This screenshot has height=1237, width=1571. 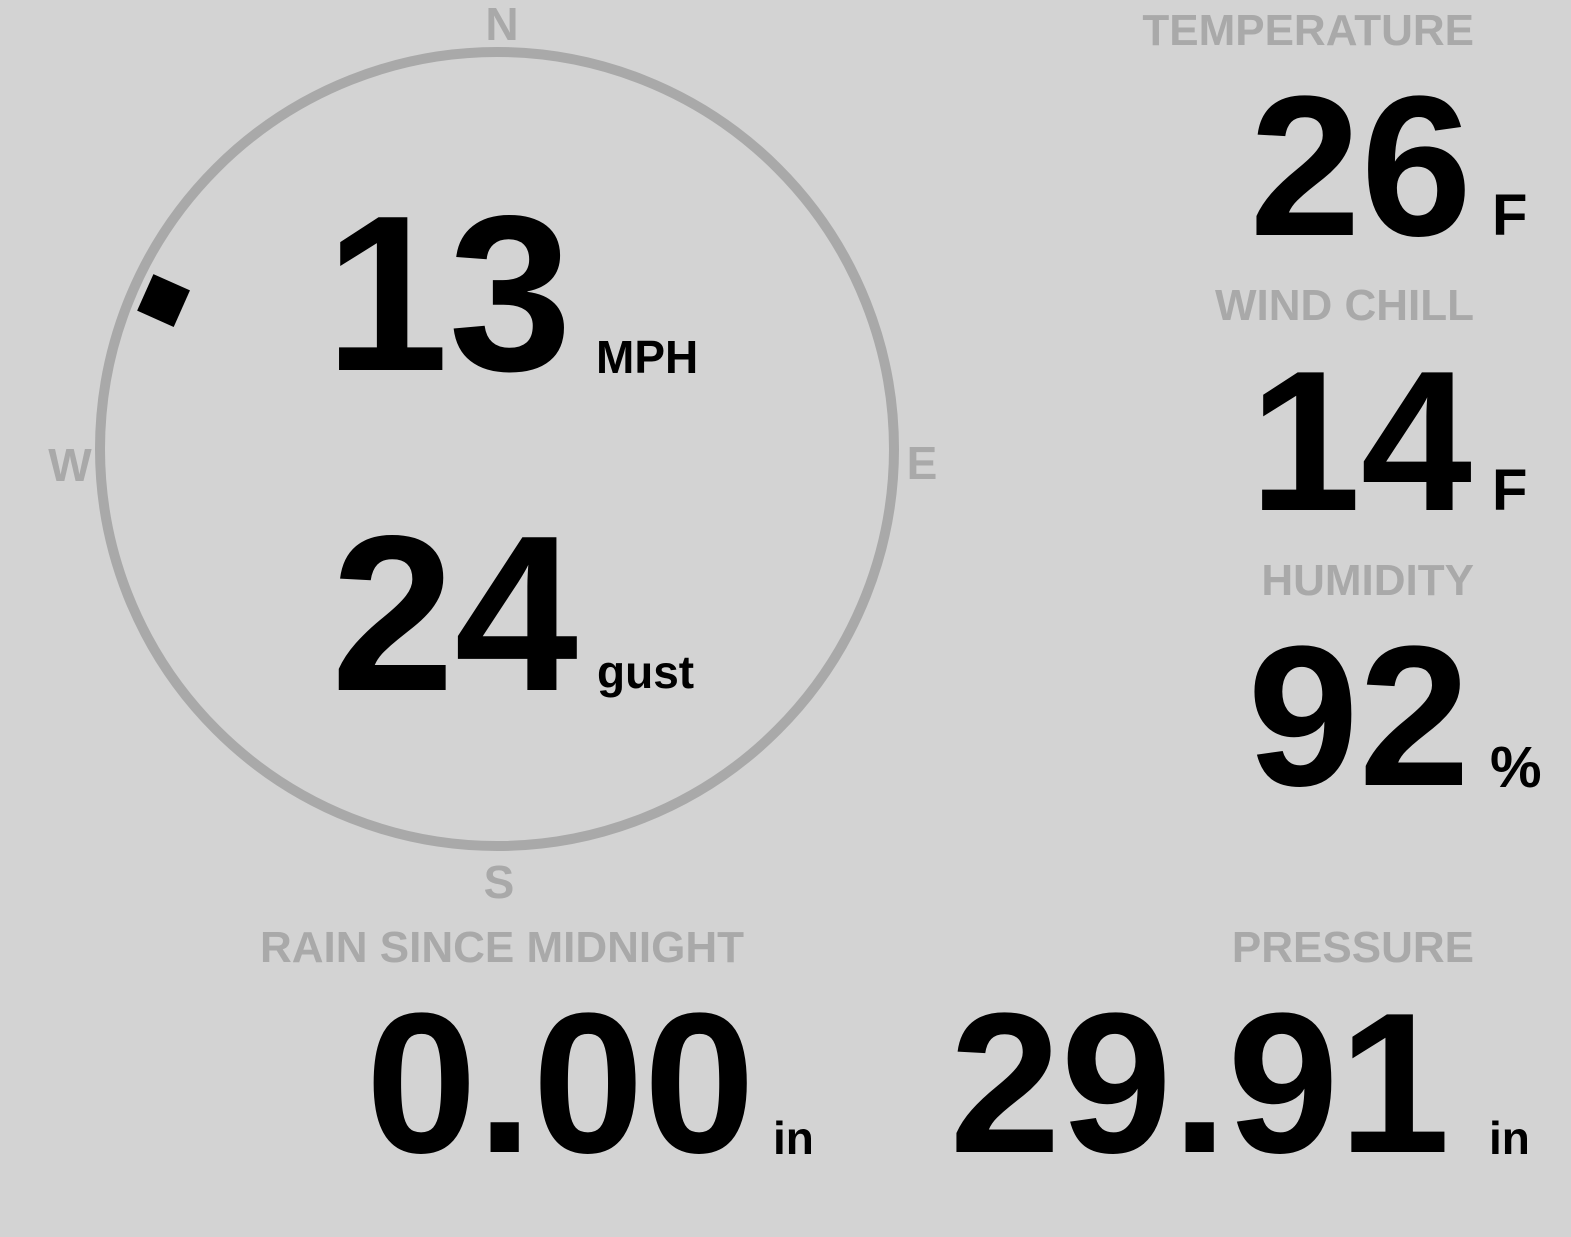 I want to click on compass-north-label: N, so click(x=501, y=25).